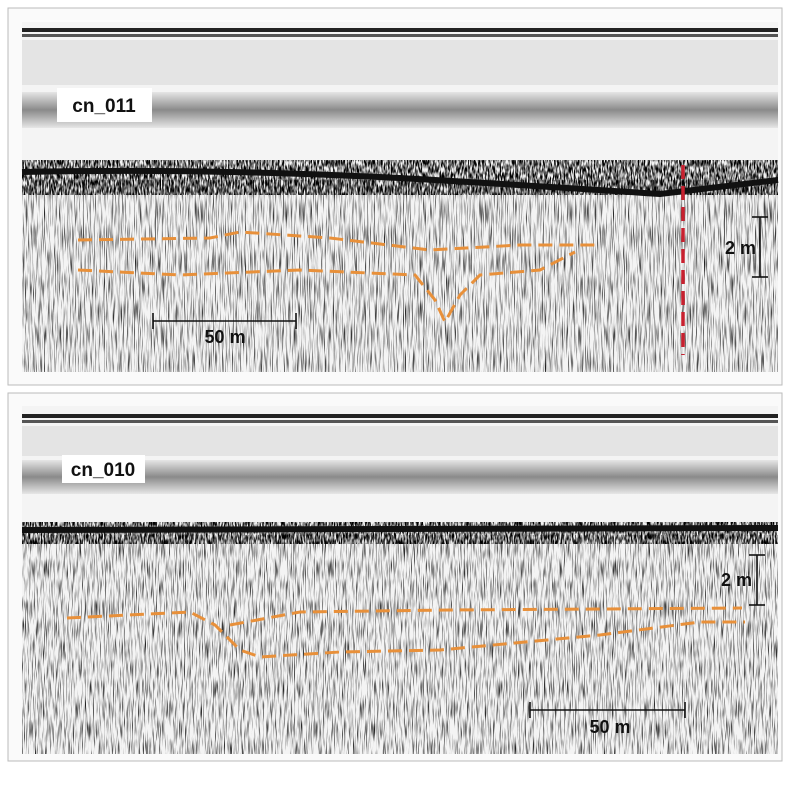  Describe the element at coordinates (400, 477) in the screenshot. I see `multiple-band` at that location.